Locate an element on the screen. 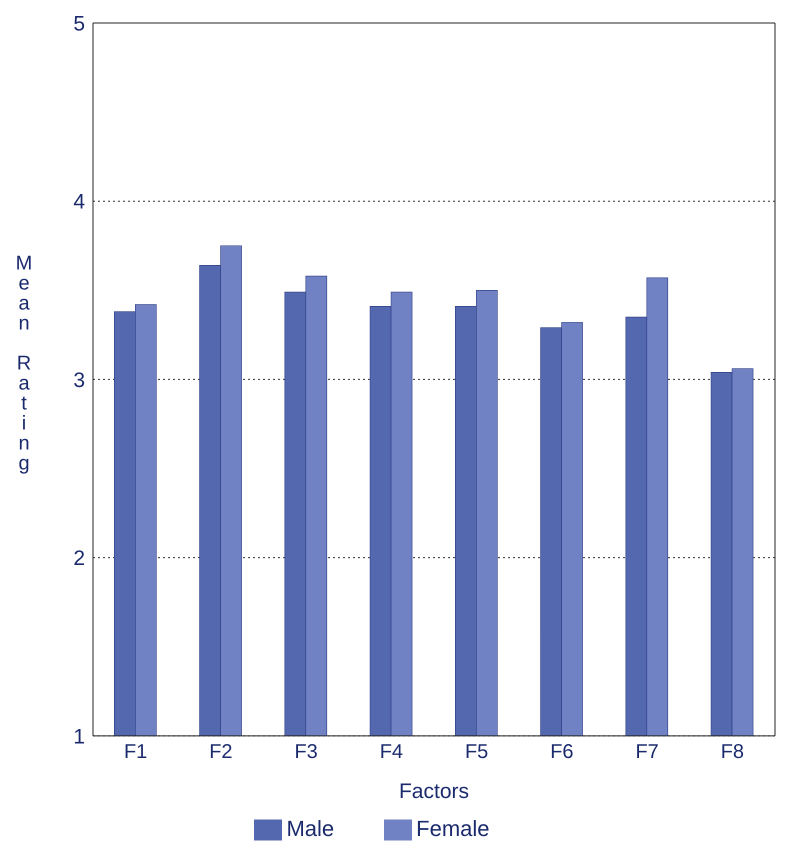 The width and height of the screenshot is (803, 862). x-tick-label: F1 is located at coordinates (136, 752).